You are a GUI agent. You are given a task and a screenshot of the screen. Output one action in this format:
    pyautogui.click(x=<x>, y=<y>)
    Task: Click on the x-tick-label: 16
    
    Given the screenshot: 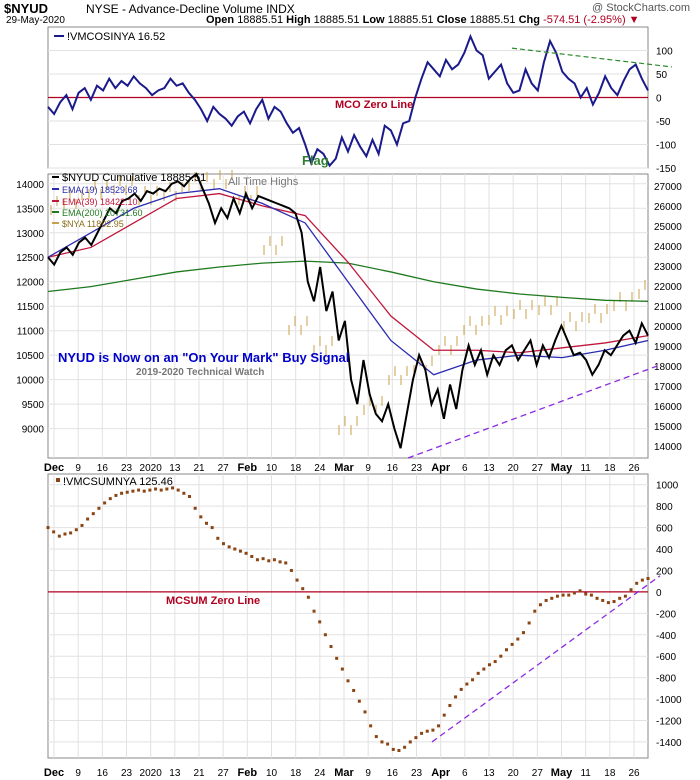 What is the action you would take?
    pyautogui.click(x=103, y=468)
    